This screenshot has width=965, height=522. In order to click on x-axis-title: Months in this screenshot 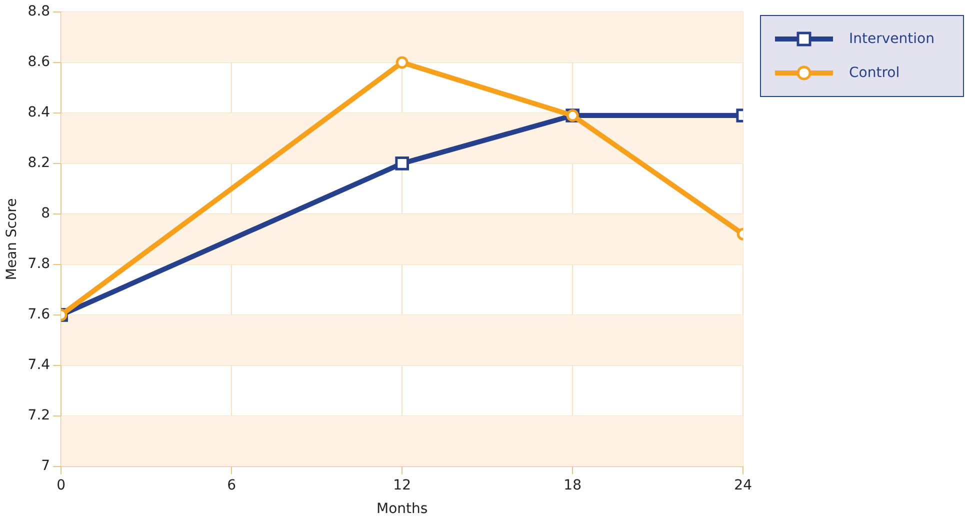, I will do `click(402, 509)`.